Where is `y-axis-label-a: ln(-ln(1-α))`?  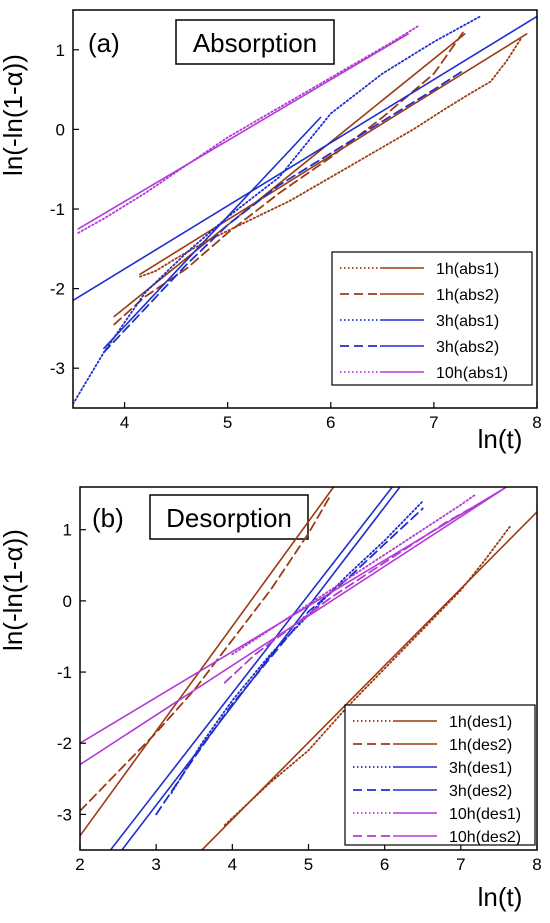 y-axis-label-a: ln(-ln(1-α)) is located at coordinates (14, 115).